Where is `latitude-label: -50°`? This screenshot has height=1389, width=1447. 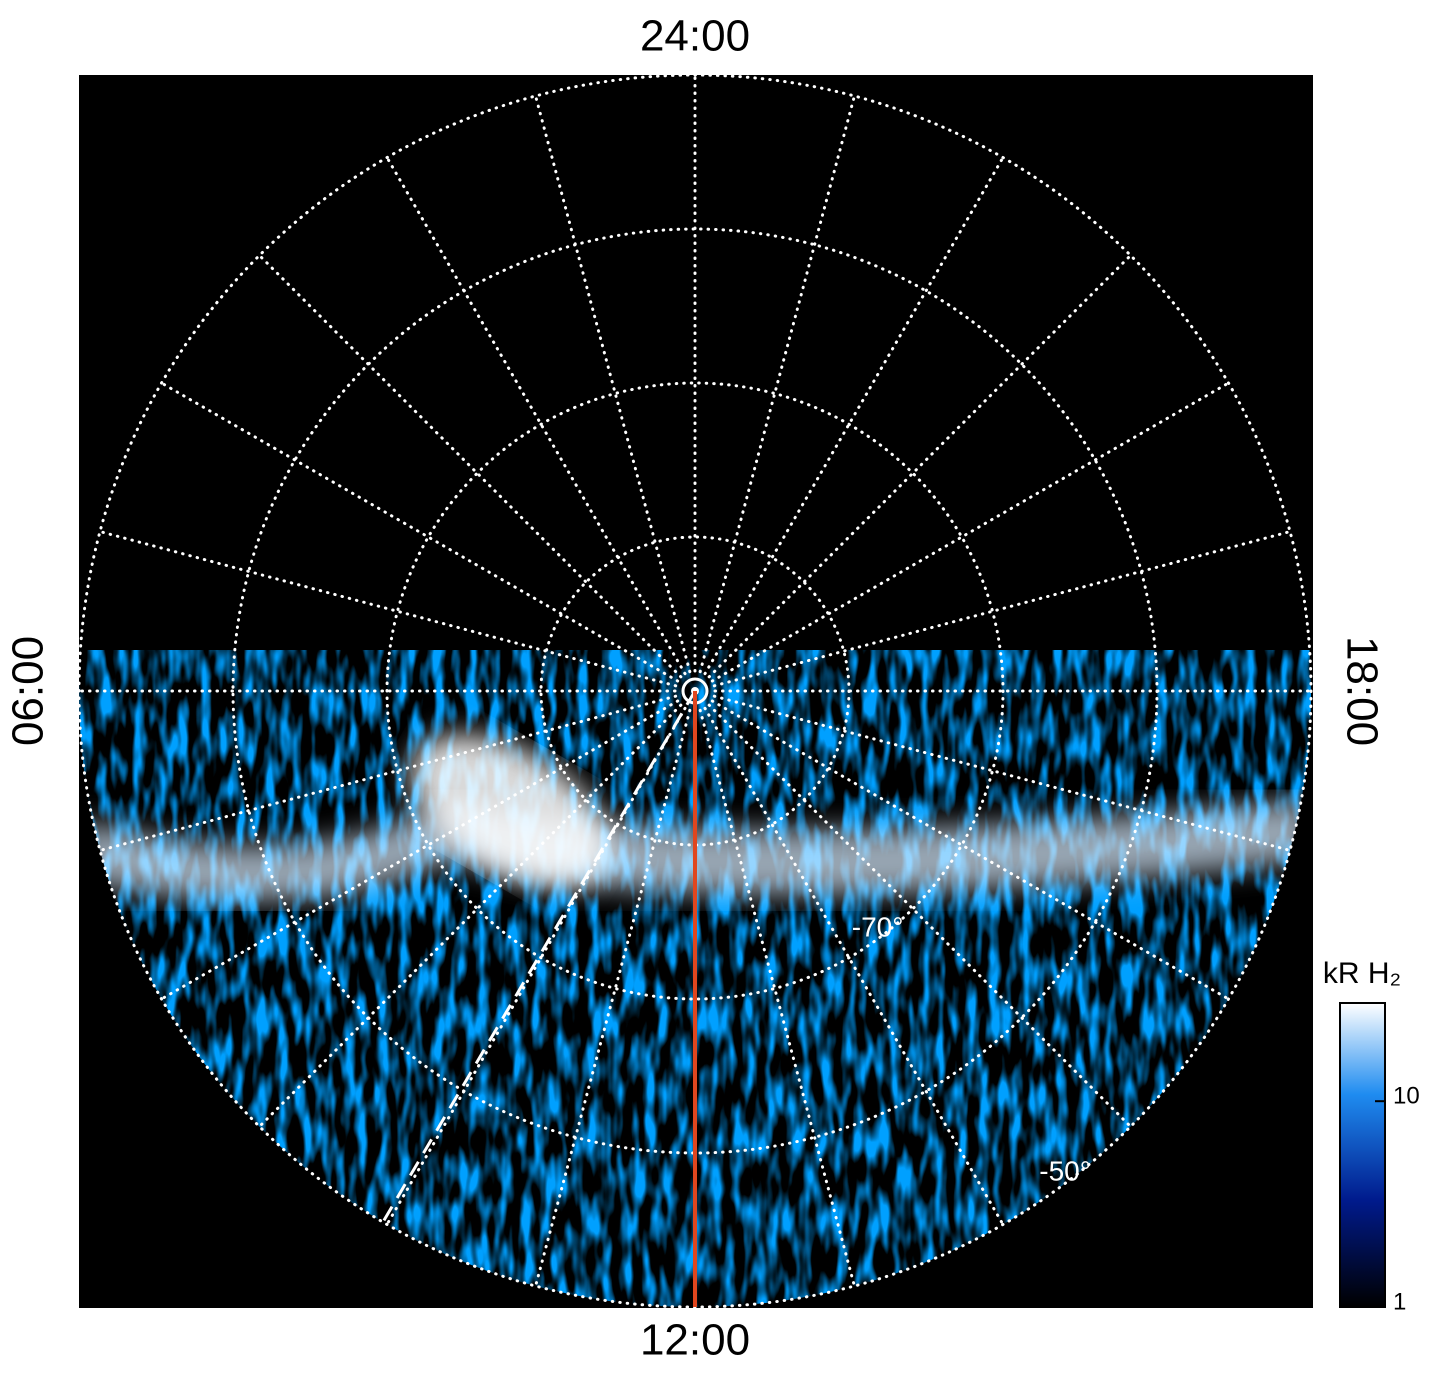 latitude-label: -50° is located at coordinates (1065, 1171).